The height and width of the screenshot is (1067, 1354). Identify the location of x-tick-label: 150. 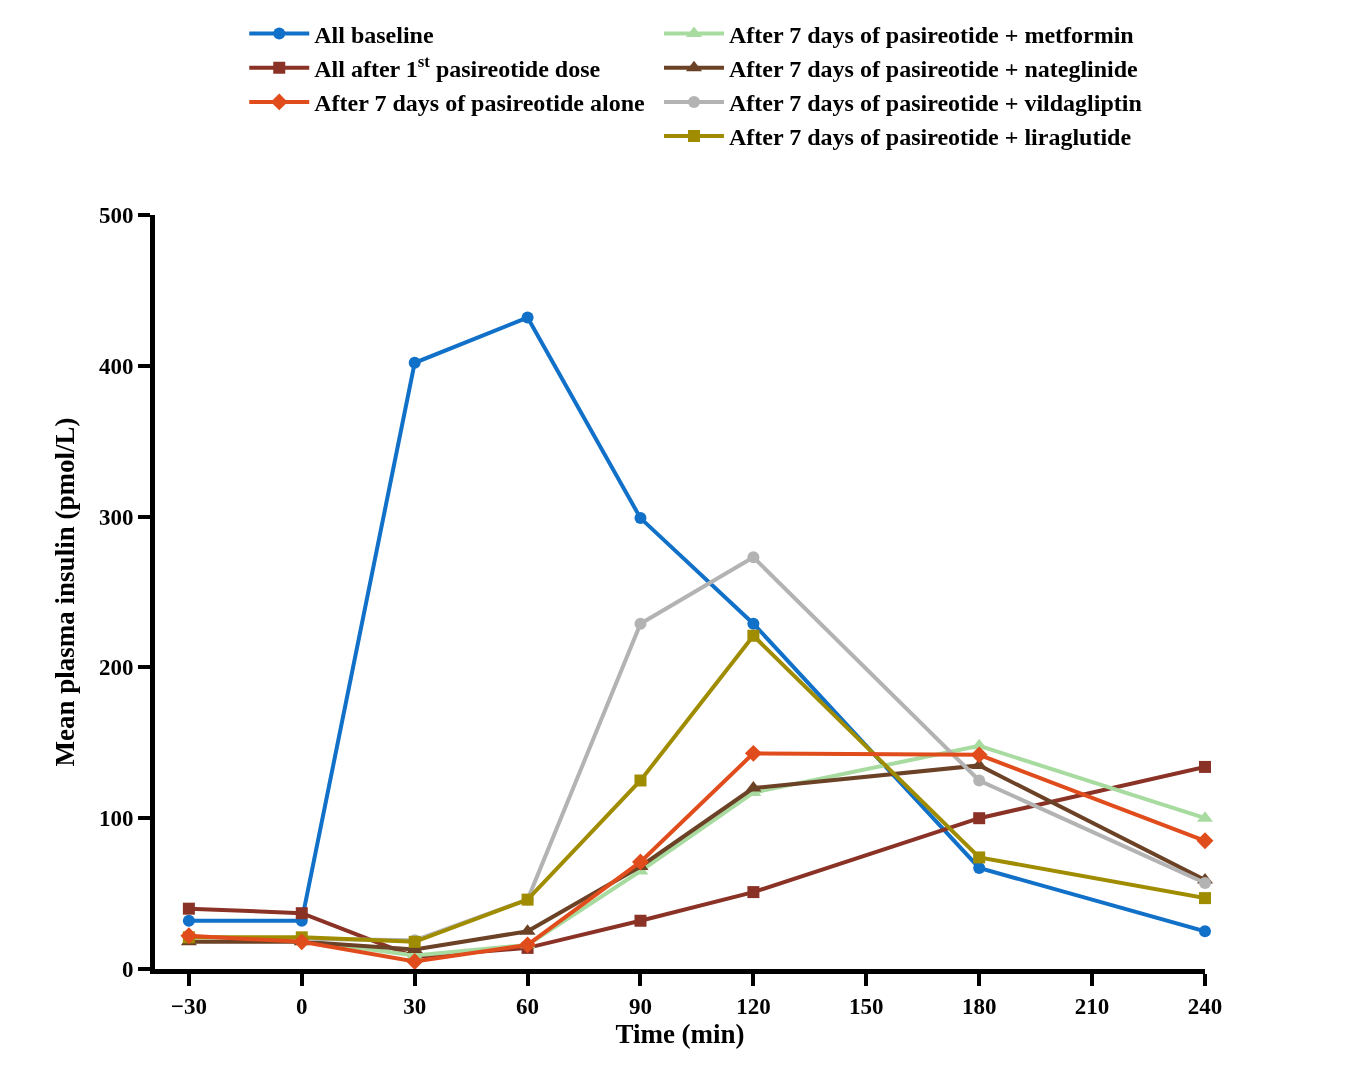
(866, 1006).